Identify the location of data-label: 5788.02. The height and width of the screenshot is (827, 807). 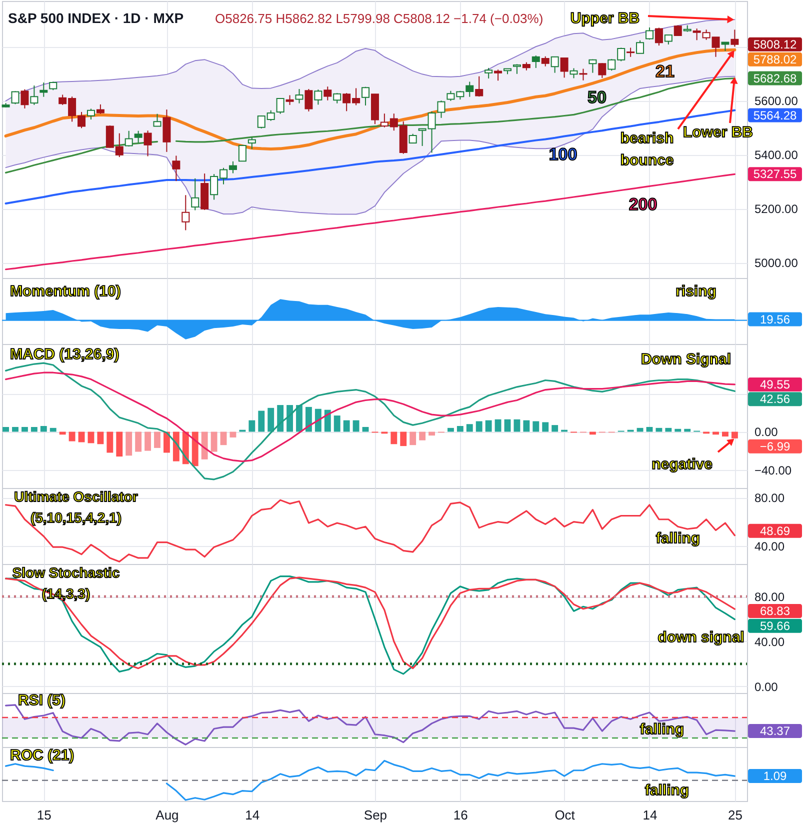
(775, 59).